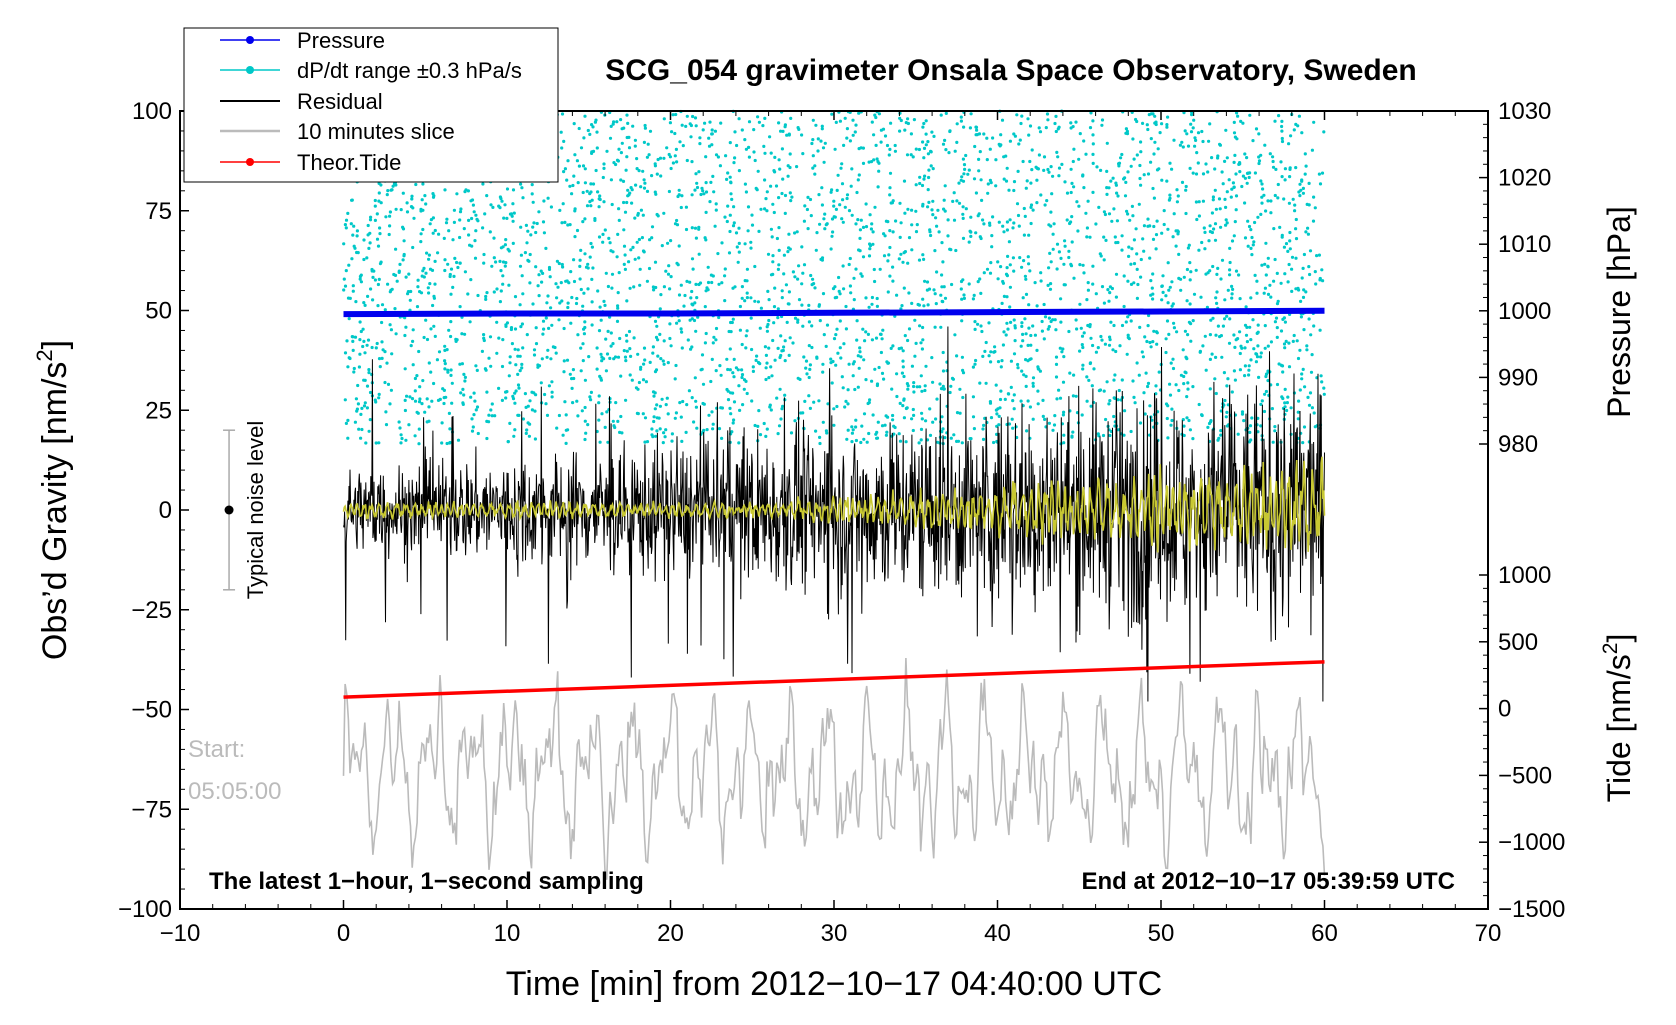 This screenshot has width=1676, height=1025. I want to click on start-label: Start:, so click(216, 749).